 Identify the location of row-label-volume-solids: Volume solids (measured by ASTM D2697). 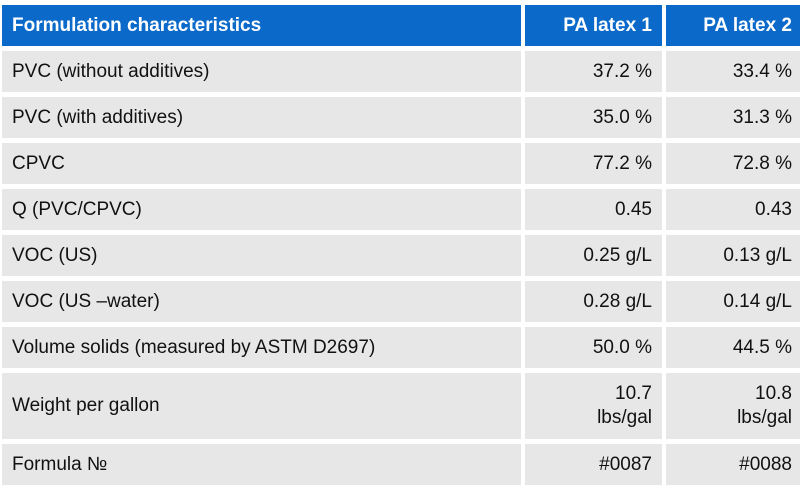
(261, 347).